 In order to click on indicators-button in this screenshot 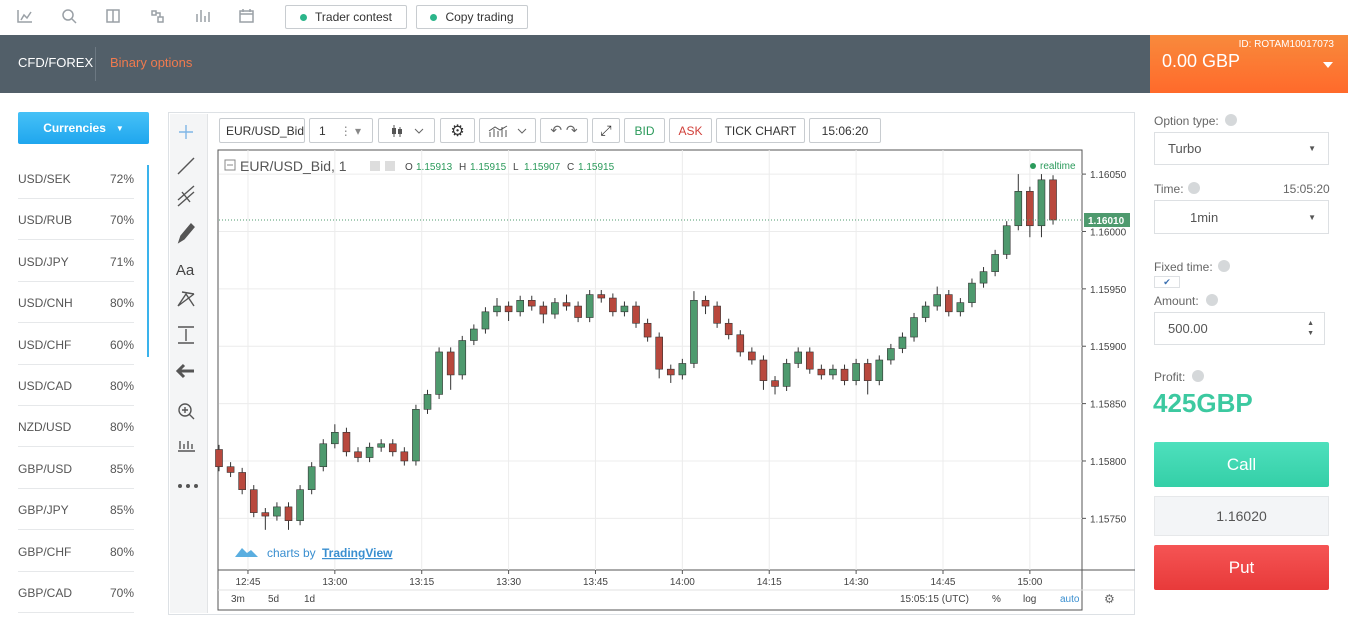, I will do `click(507, 130)`.